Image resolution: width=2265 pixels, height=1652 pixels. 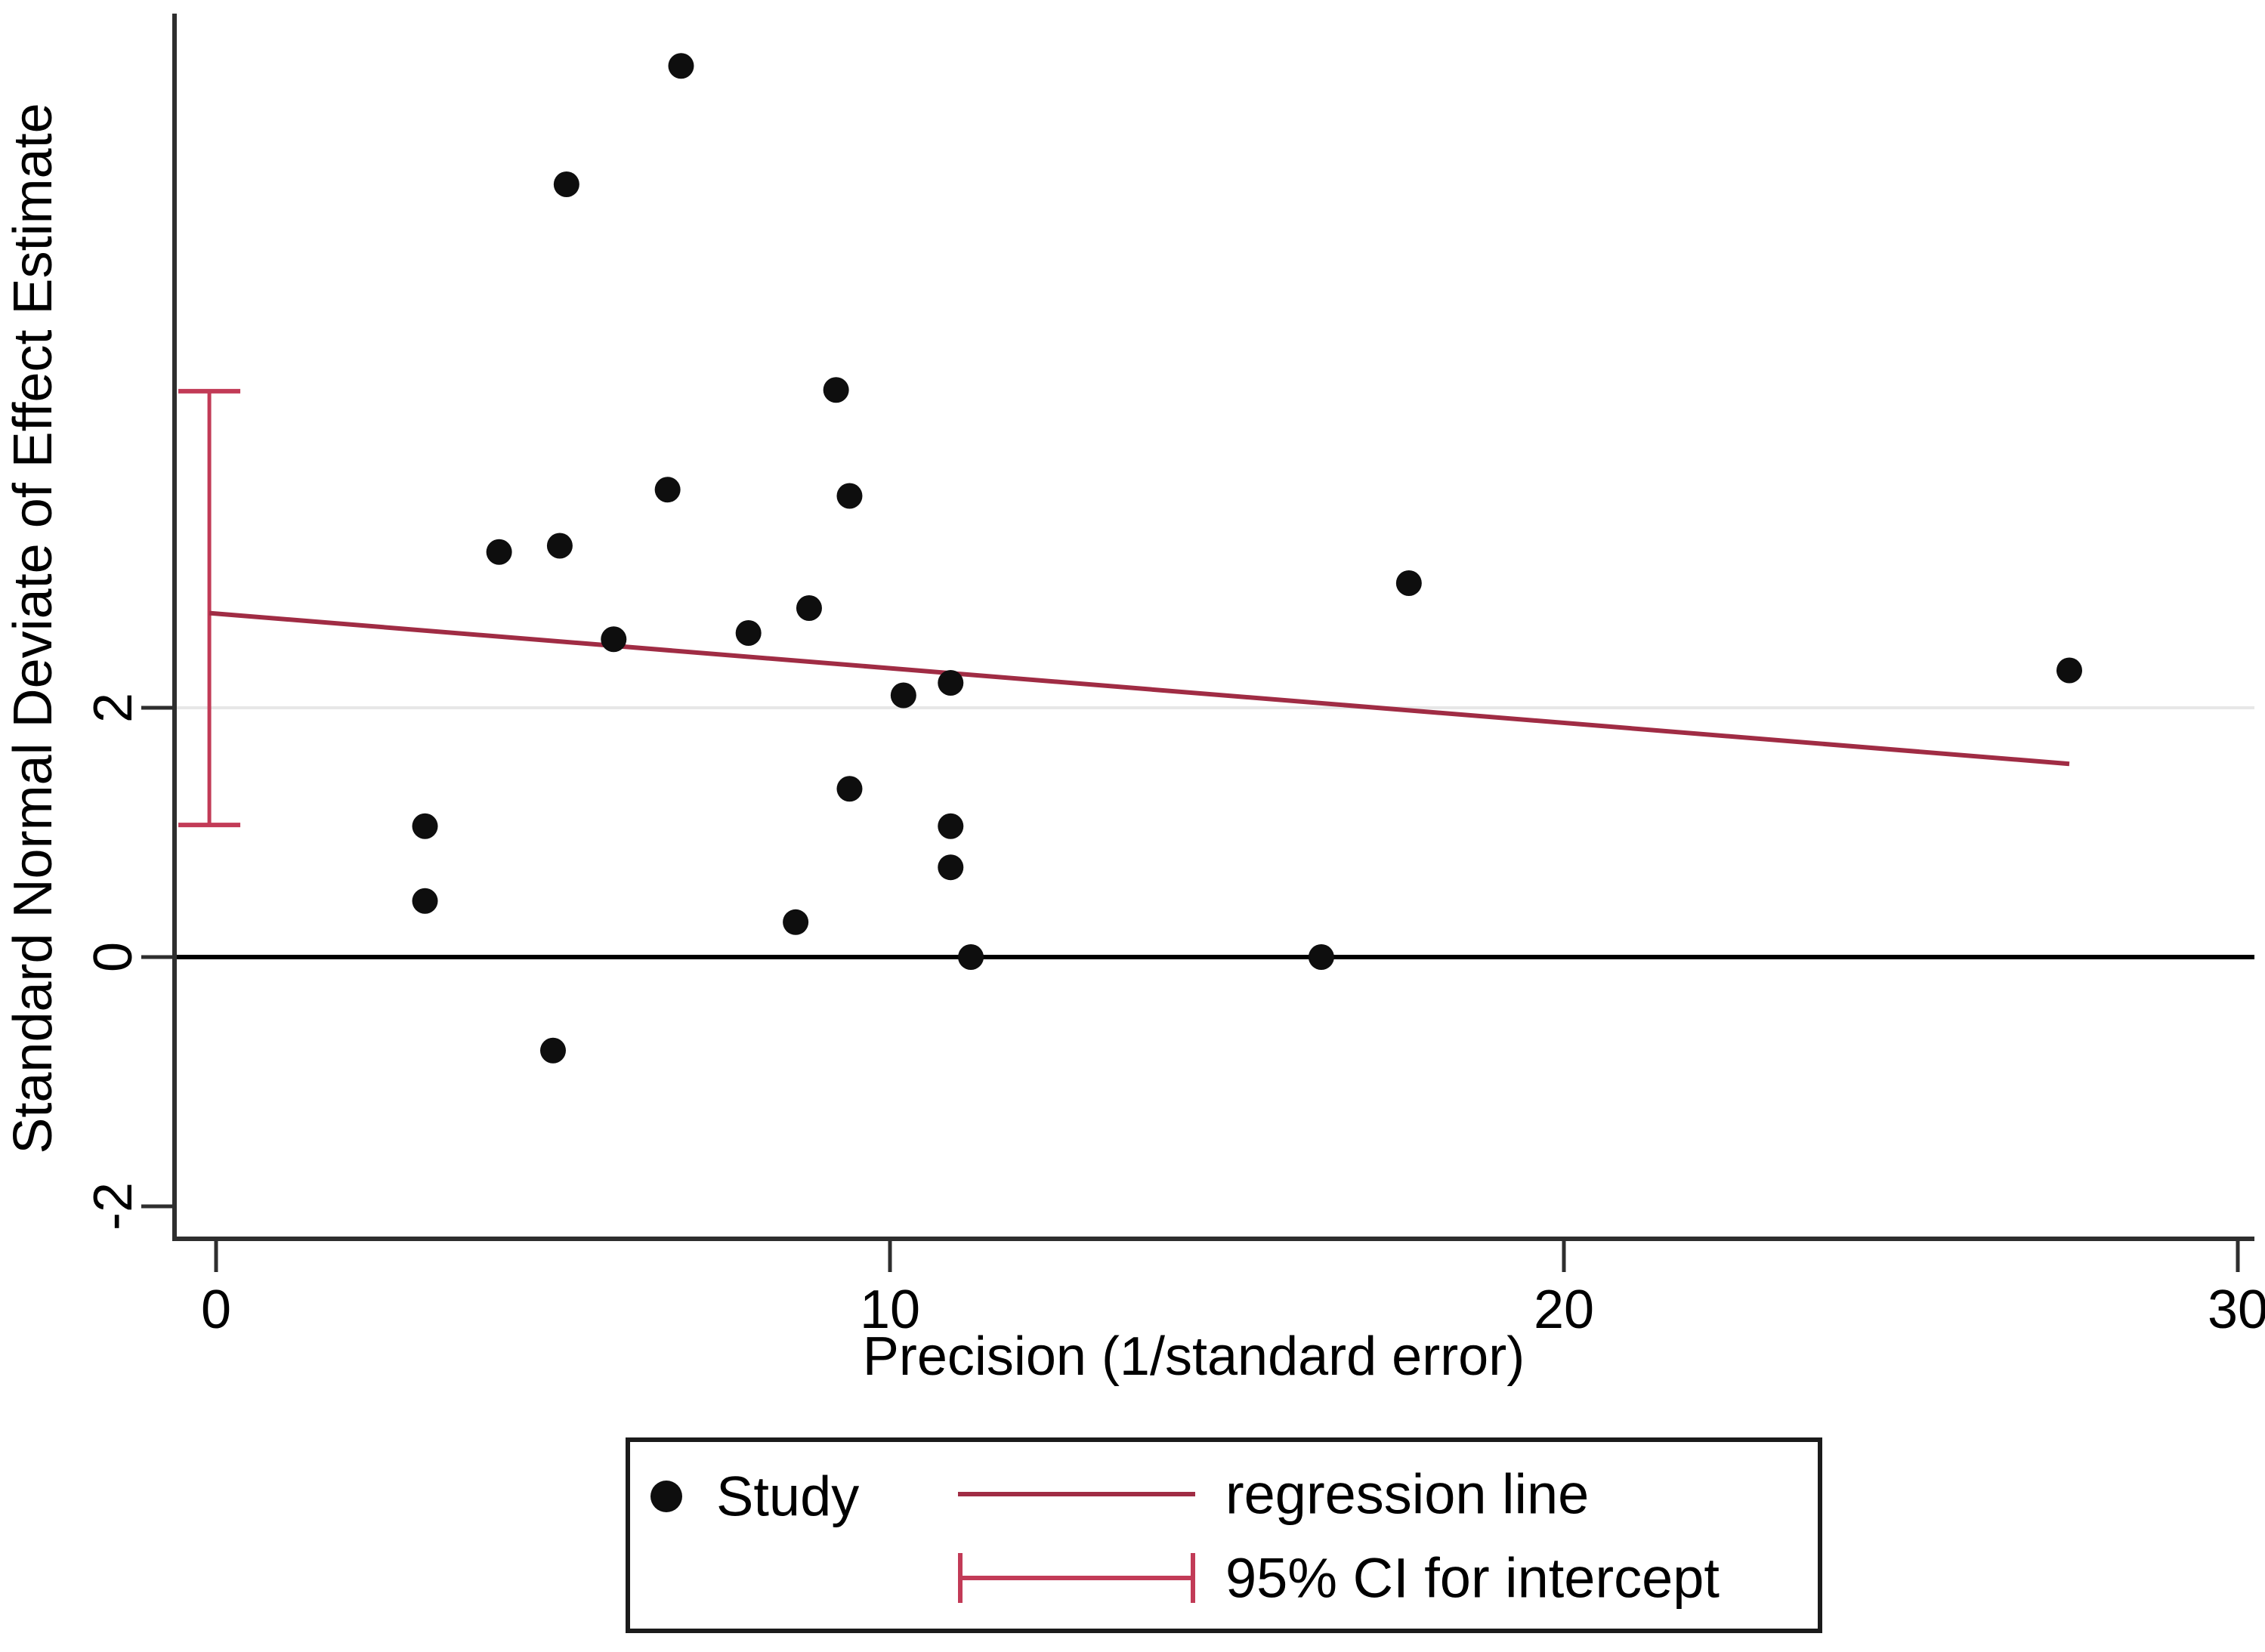 What do you see at coordinates (890, 1310) in the screenshot?
I see `x-tick-label: 10` at bounding box center [890, 1310].